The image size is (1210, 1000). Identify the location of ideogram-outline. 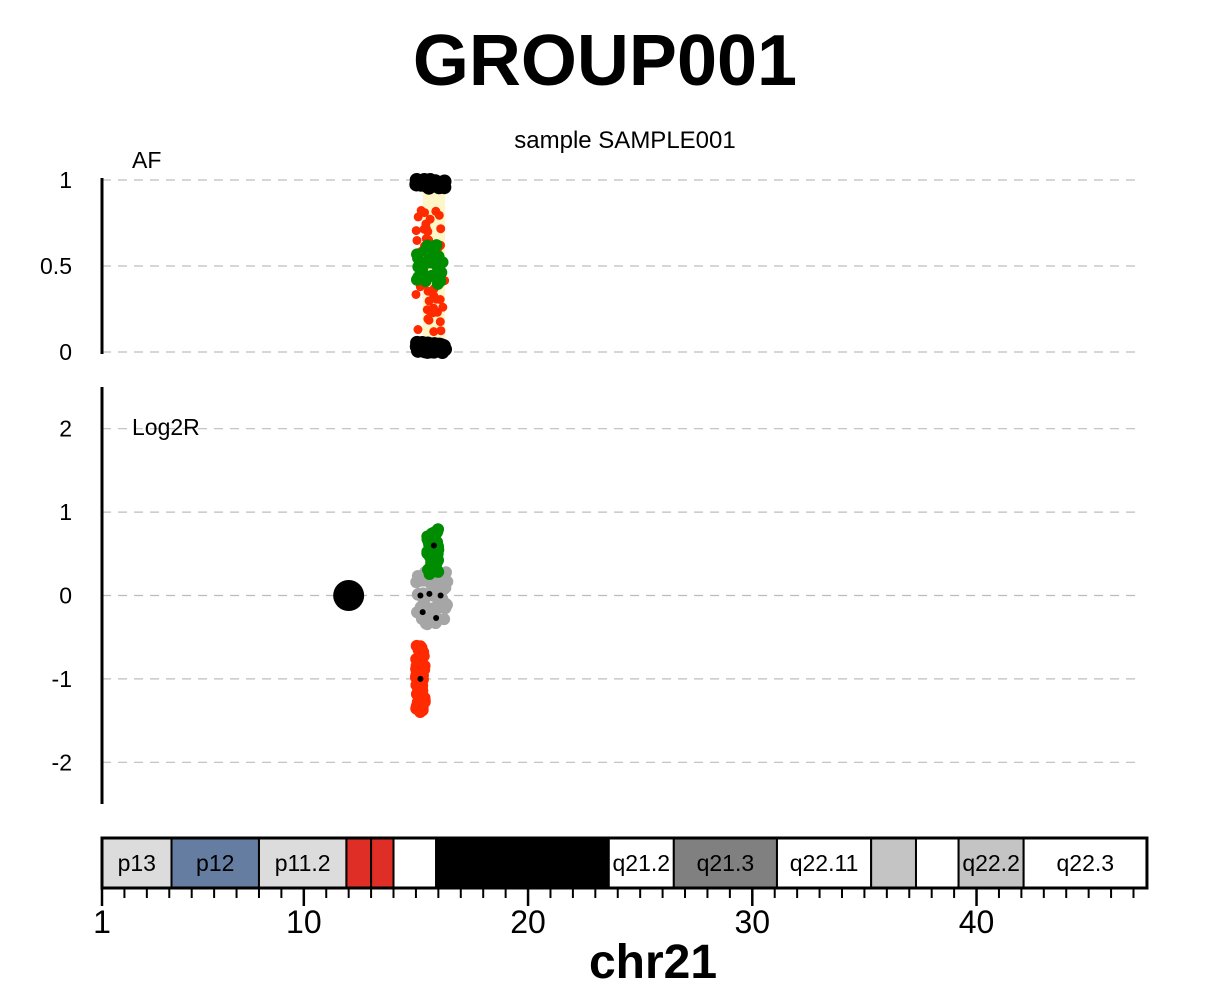
(624, 863).